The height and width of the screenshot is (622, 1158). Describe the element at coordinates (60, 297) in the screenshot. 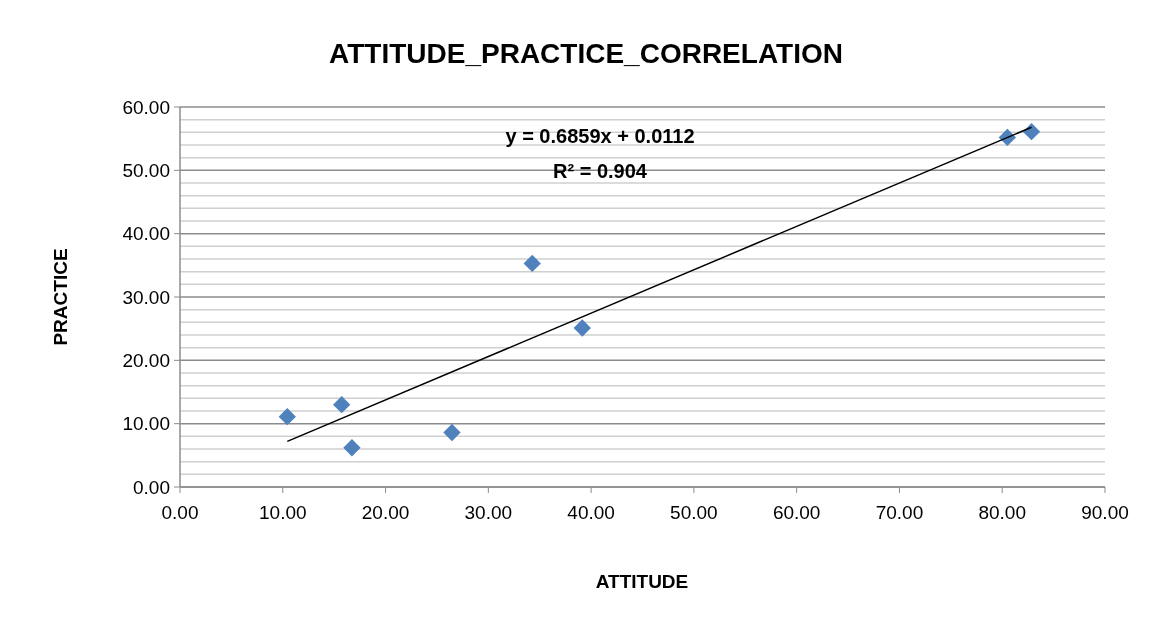

I see `y-axis-title: PRACTICE` at that location.